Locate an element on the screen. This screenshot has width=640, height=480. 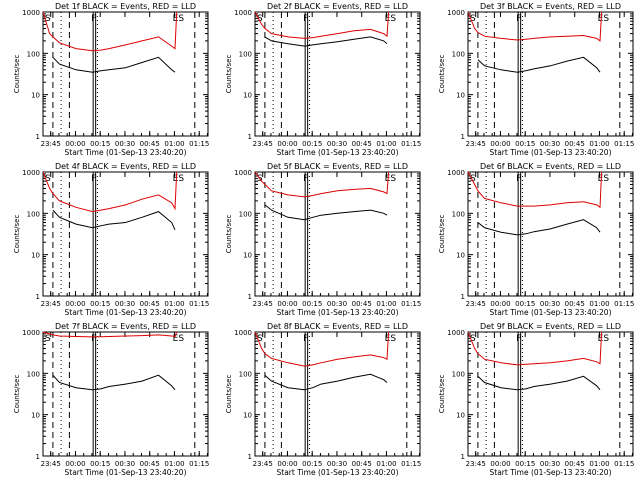
panel-title: Det 5f BLACK = Events, RED = LLD is located at coordinates (337, 166).